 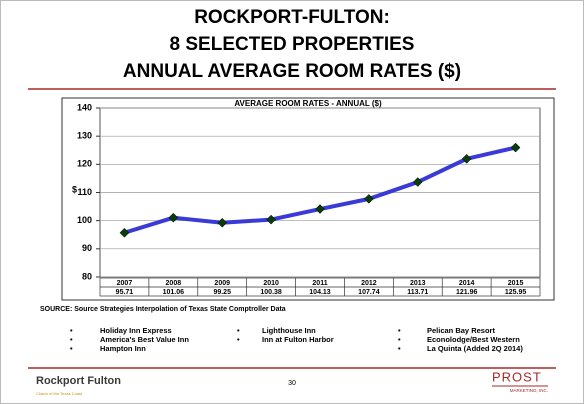 I want to click on property: Hampton Inn, so click(x=123, y=348).